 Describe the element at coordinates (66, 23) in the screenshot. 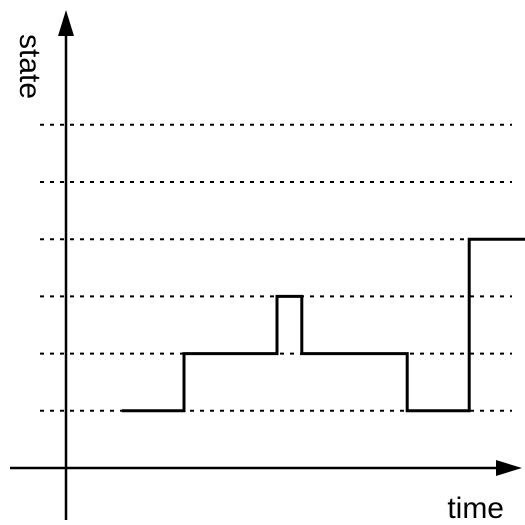

I see `y-axis-arrowhead` at that location.